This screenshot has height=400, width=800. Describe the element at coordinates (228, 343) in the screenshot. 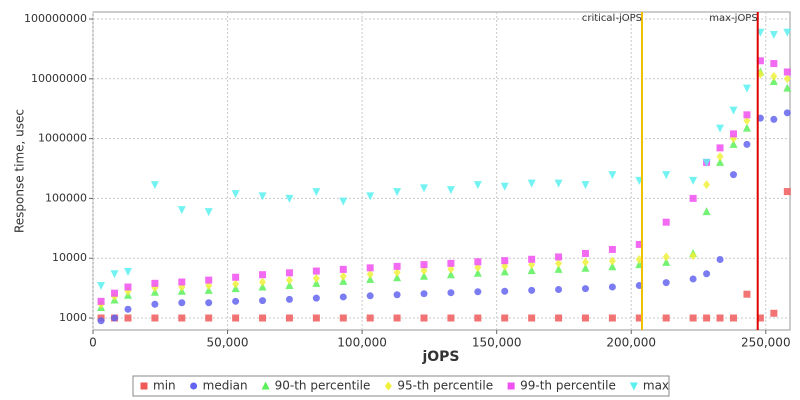

I see `x-tick-label: 50,000` at that location.